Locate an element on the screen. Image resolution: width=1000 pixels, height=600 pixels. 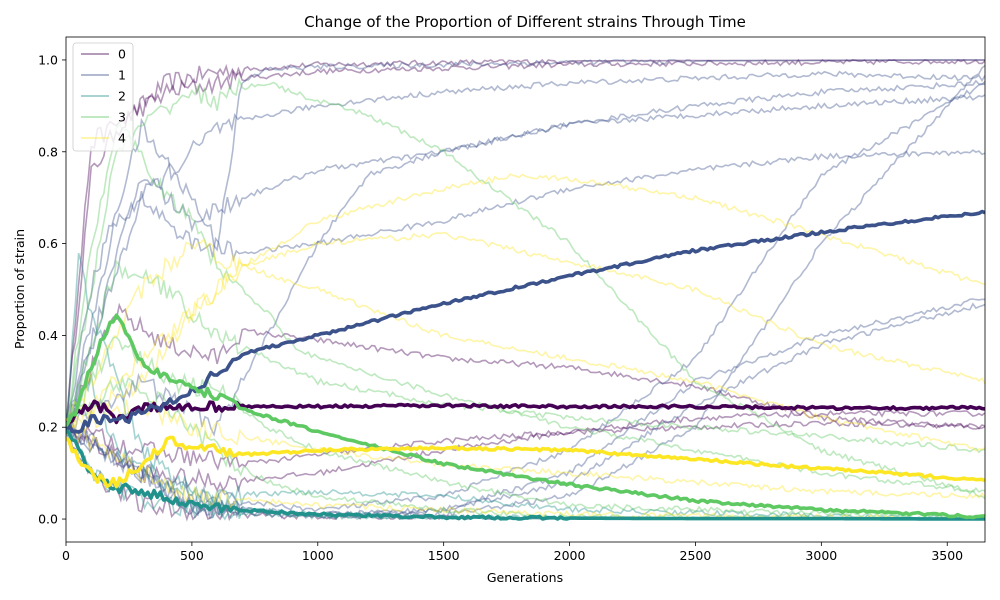
legend-label-0: 0 is located at coordinates (122, 54).